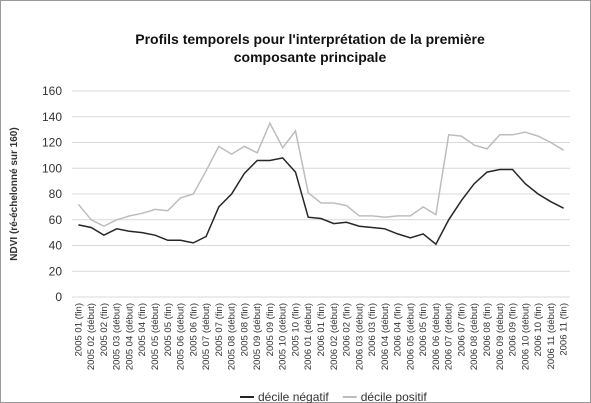 This screenshot has width=591, height=403. What do you see at coordinates (564, 329) in the screenshot?
I see `x-tick-label: 2006 11 (fin)` at bounding box center [564, 329].